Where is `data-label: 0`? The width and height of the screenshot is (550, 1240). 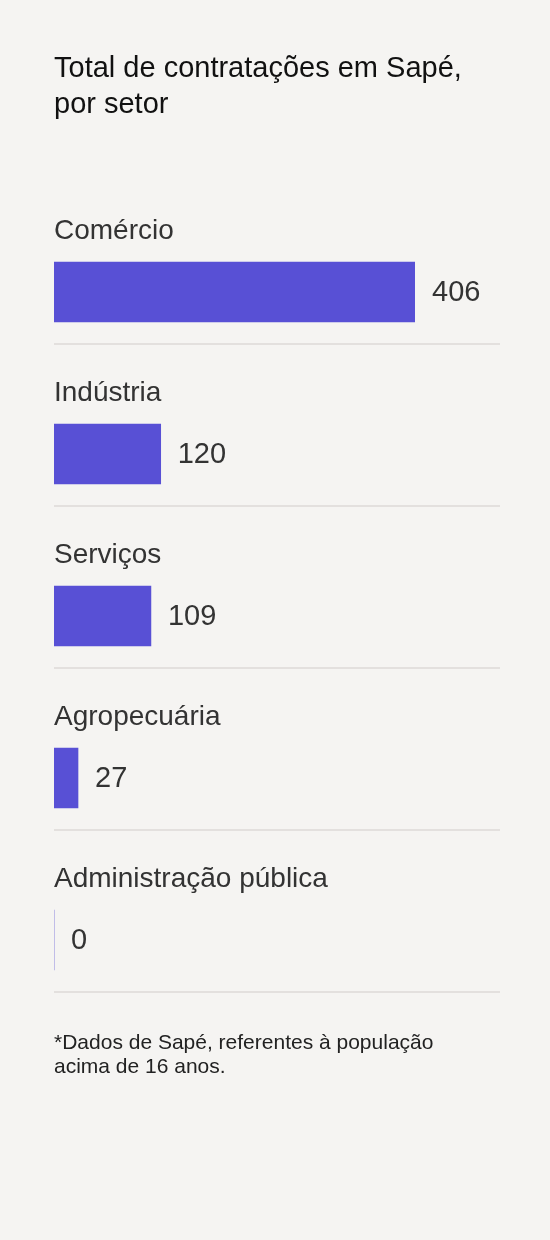 data-label: 0 is located at coordinates (79, 939).